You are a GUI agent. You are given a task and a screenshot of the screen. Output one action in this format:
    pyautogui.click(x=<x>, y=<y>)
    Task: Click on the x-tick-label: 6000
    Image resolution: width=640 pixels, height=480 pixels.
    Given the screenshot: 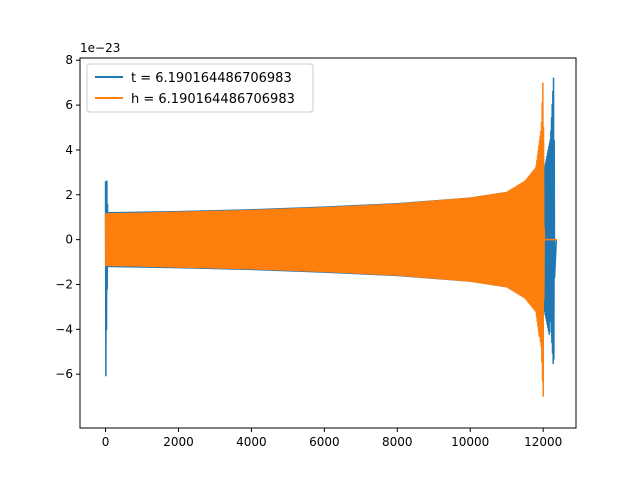 What is the action you would take?
    pyautogui.click(x=324, y=442)
    